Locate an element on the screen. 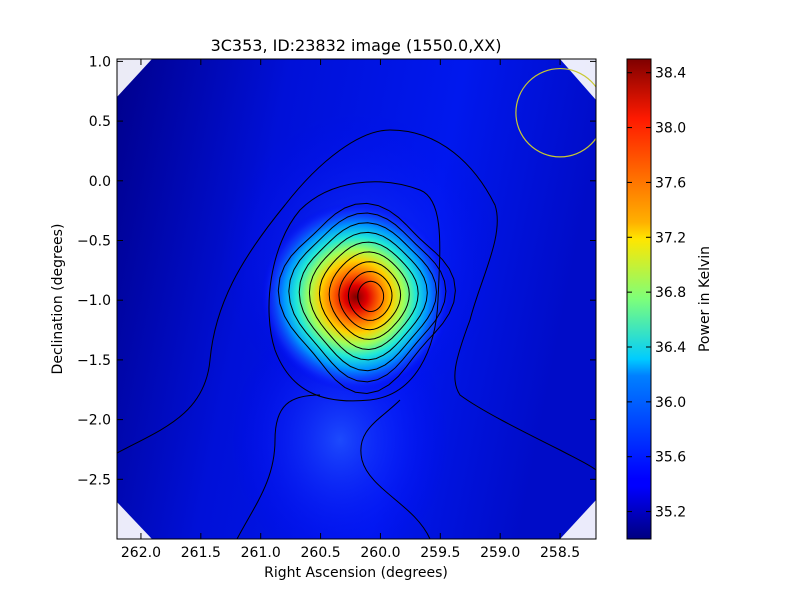  y-tick-label: 0.5 is located at coordinates (100, 122).